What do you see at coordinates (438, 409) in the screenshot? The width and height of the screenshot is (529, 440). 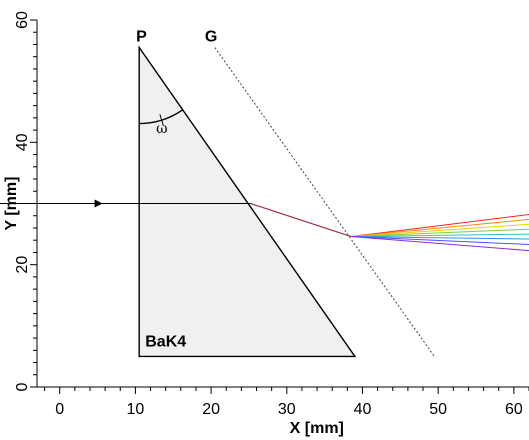 I see `x-tick-label: 50` at bounding box center [438, 409].